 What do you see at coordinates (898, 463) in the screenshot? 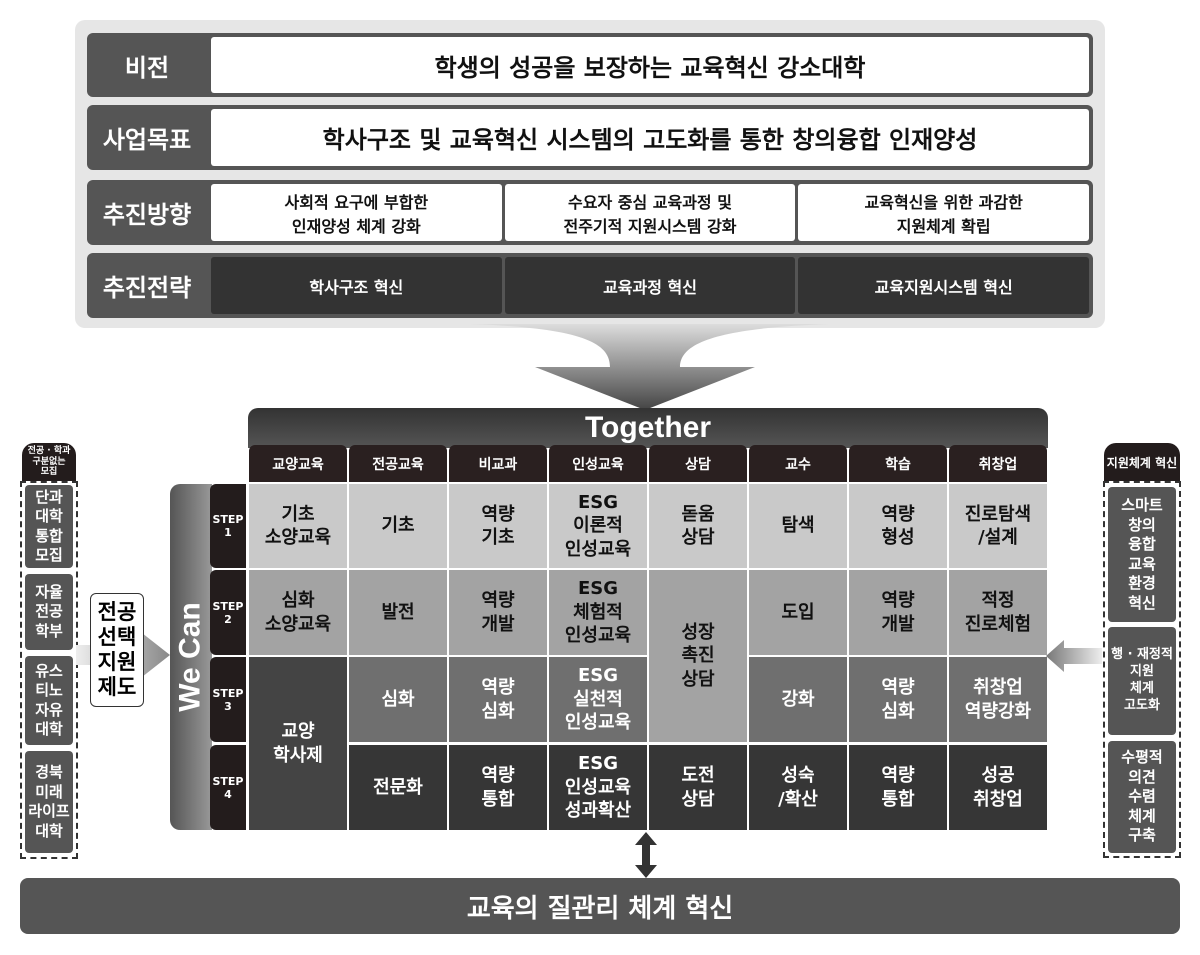
I see `column-header: 학습` at bounding box center [898, 463].